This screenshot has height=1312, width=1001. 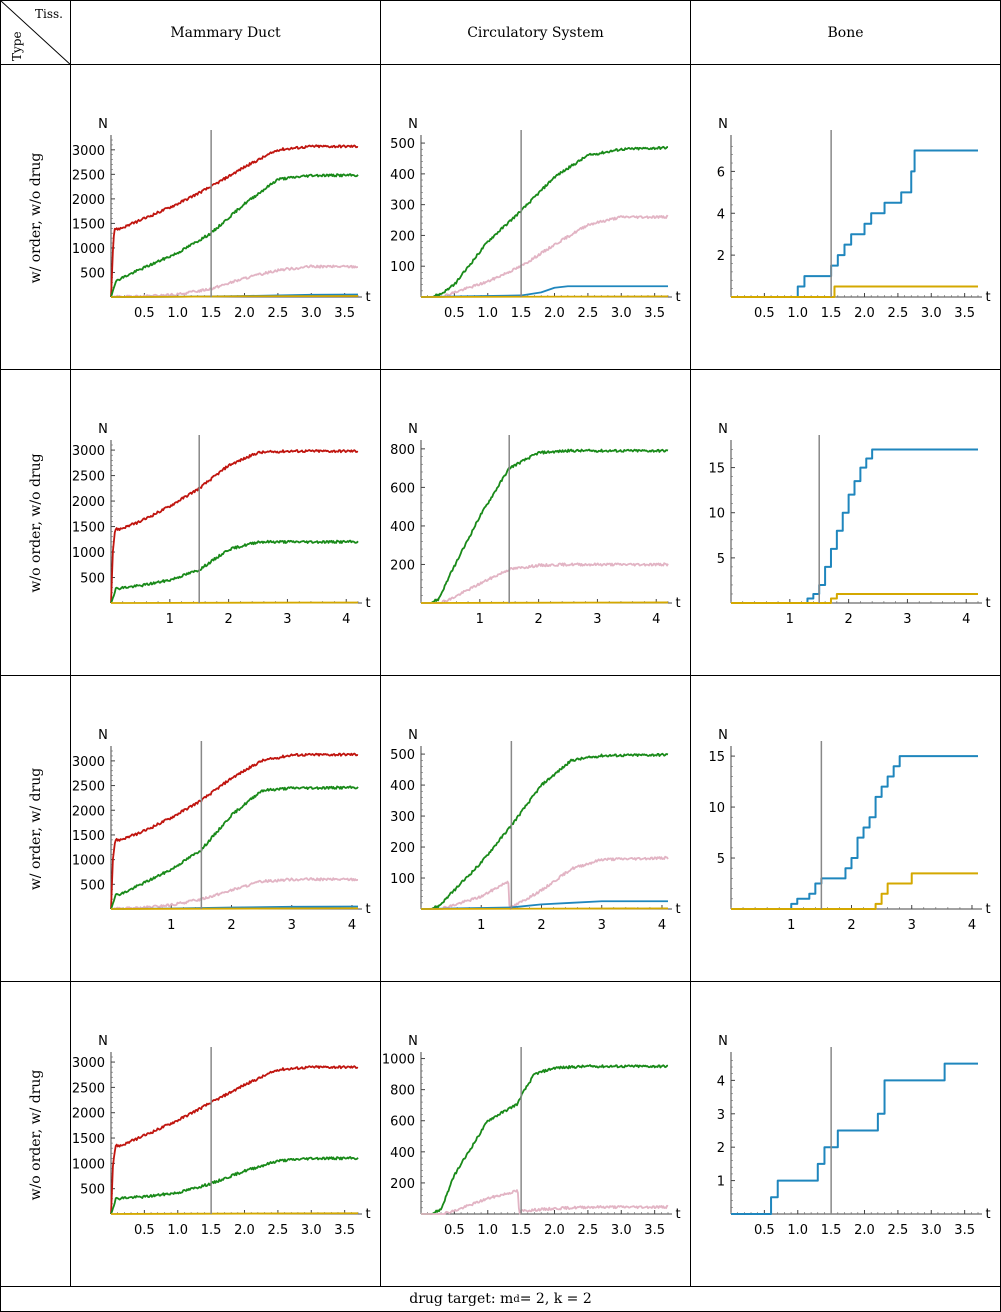 What do you see at coordinates (402, 488) in the screenshot?
I see `y-tick-label: 600` at bounding box center [402, 488].